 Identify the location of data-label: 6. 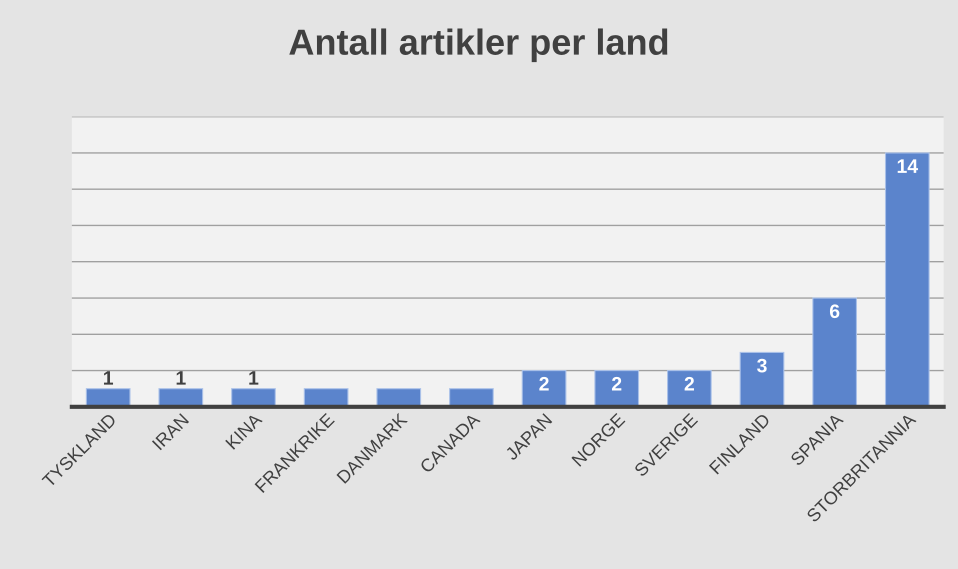
(835, 311).